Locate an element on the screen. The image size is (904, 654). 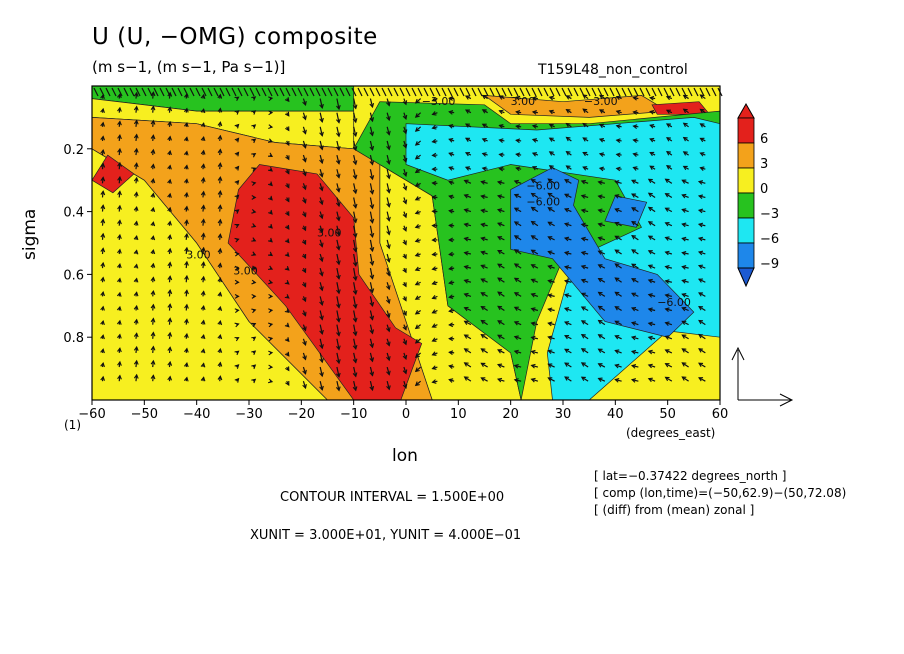
x-tick-label: 20 is located at coordinates (510, 414).